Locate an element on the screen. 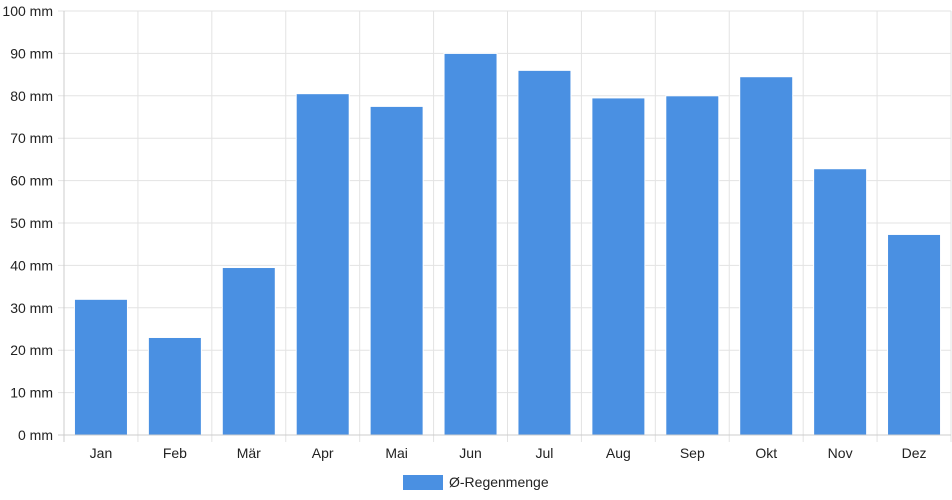 This screenshot has width=952, height=500. bar-Okt is located at coordinates (766, 256).